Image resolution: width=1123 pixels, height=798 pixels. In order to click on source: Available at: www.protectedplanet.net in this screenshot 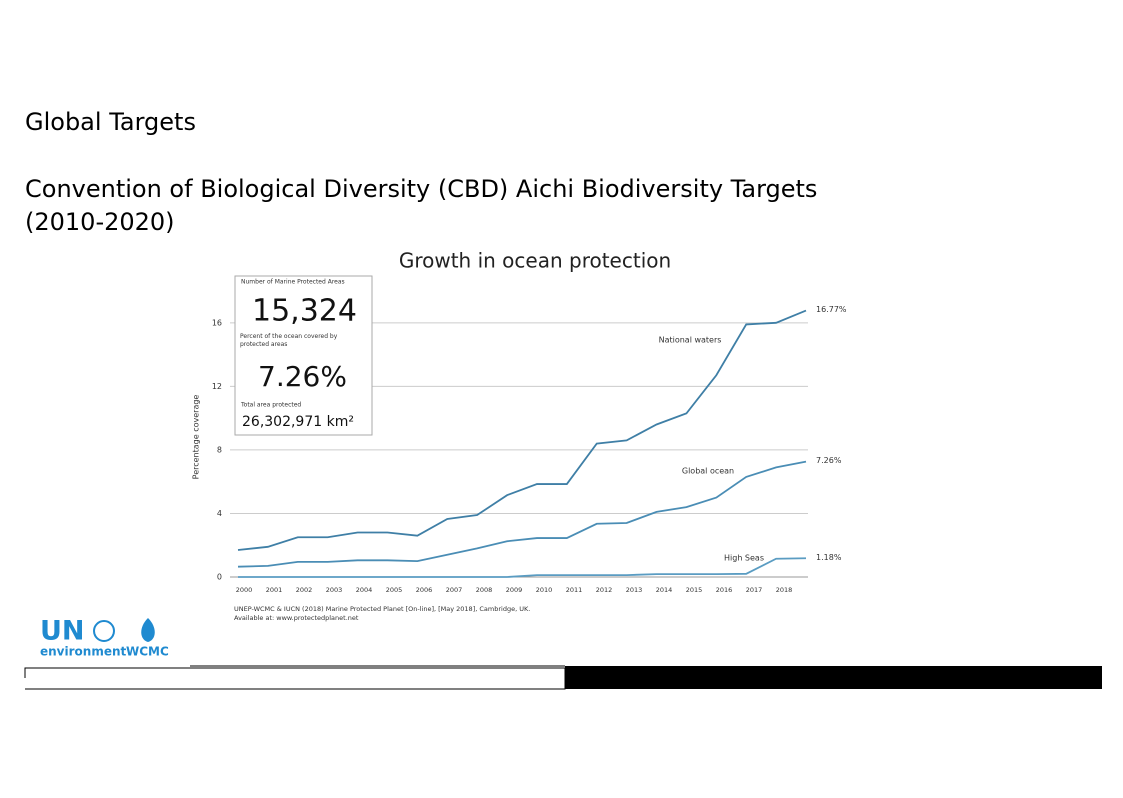, I will do `click(296, 618)`.